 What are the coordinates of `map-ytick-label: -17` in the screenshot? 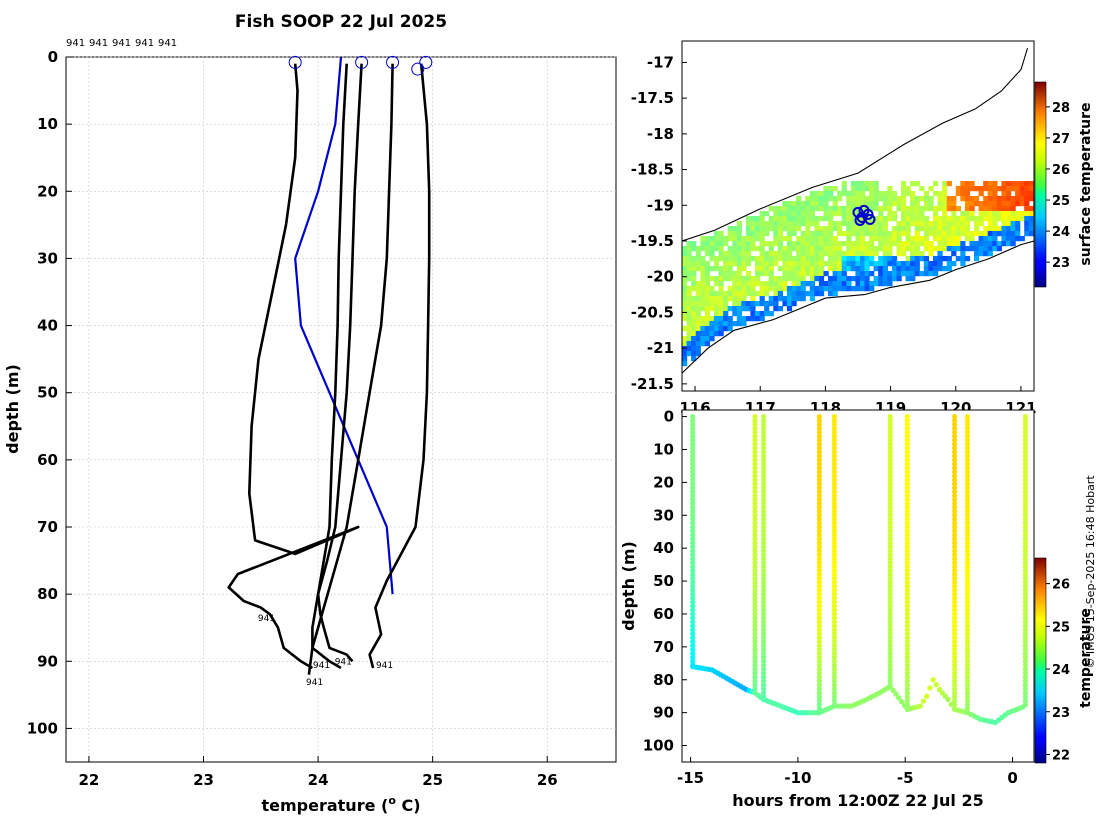 It's located at (660, 62).